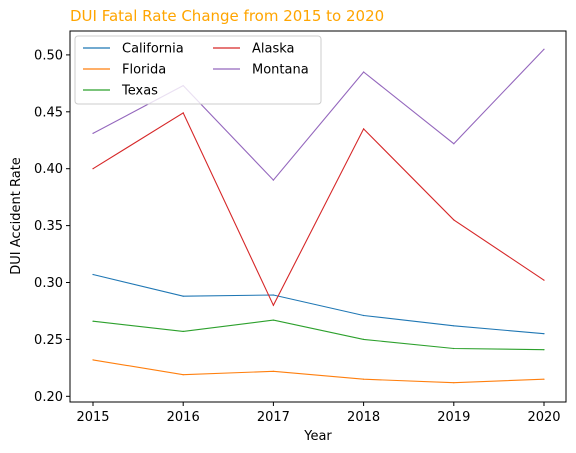  I want to click on x-tick-label: 2020, so click(543, 417).